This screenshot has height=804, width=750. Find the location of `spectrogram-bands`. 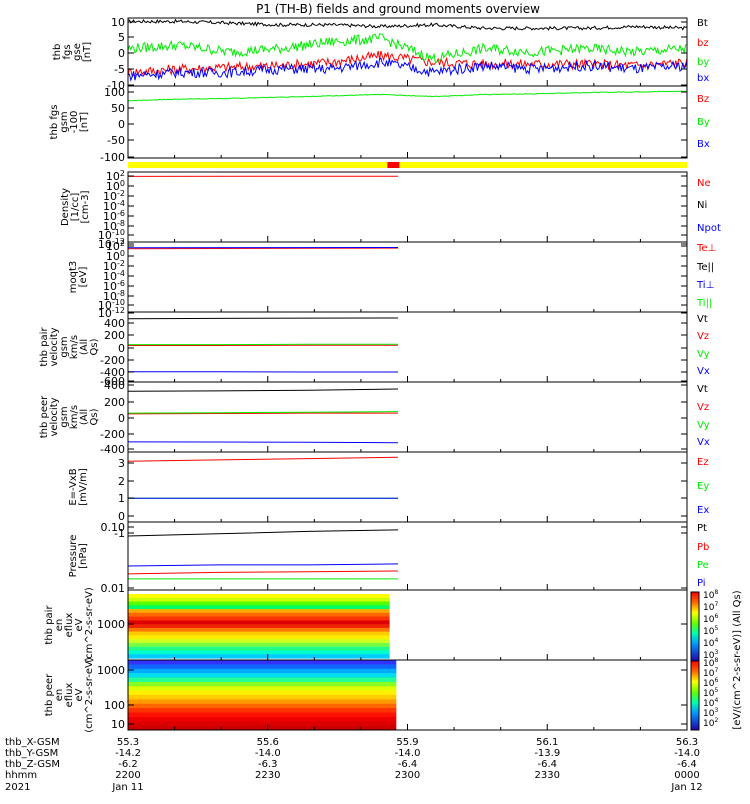

spectrogram-bands is located at coordinates (259, 626).